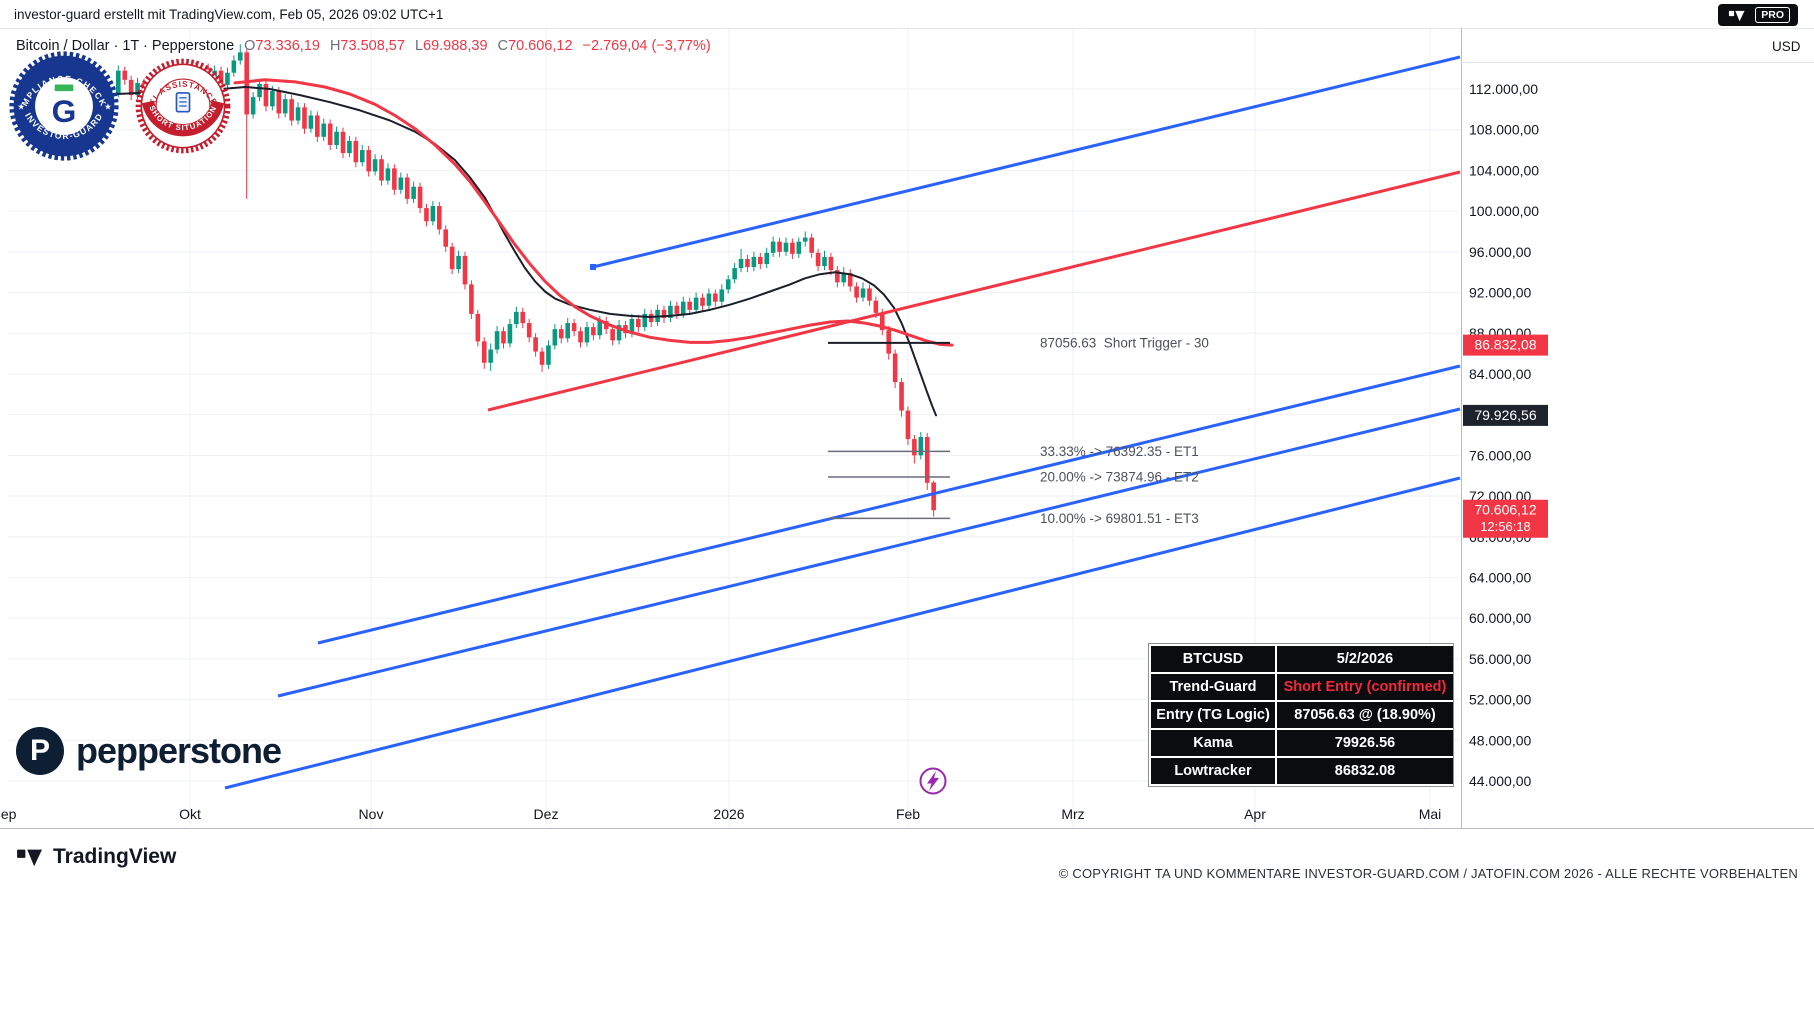 This screenshot has height=1035, width=1814. I want to click on et1-level-label: 33.33% -> 76392.35 - ET1, so click(1119, 451).